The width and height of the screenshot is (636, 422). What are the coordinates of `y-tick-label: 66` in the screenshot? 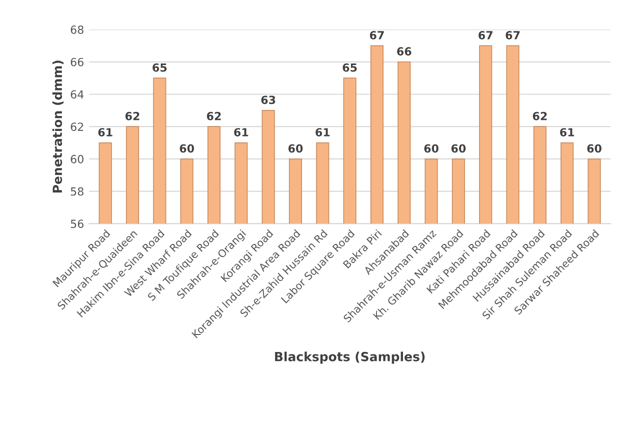 It's located at (77, 62).